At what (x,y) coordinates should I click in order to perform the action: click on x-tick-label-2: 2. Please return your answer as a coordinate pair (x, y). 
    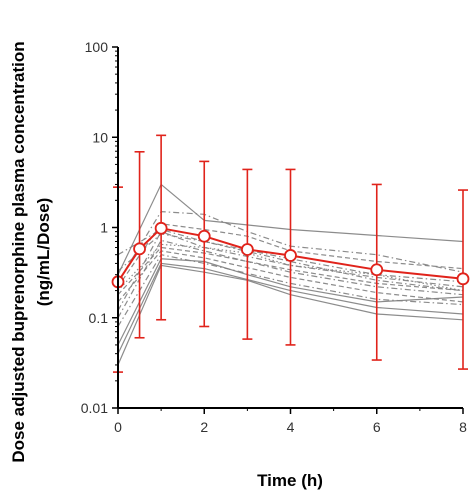
    Looking at the image, I should click on (204, 427).